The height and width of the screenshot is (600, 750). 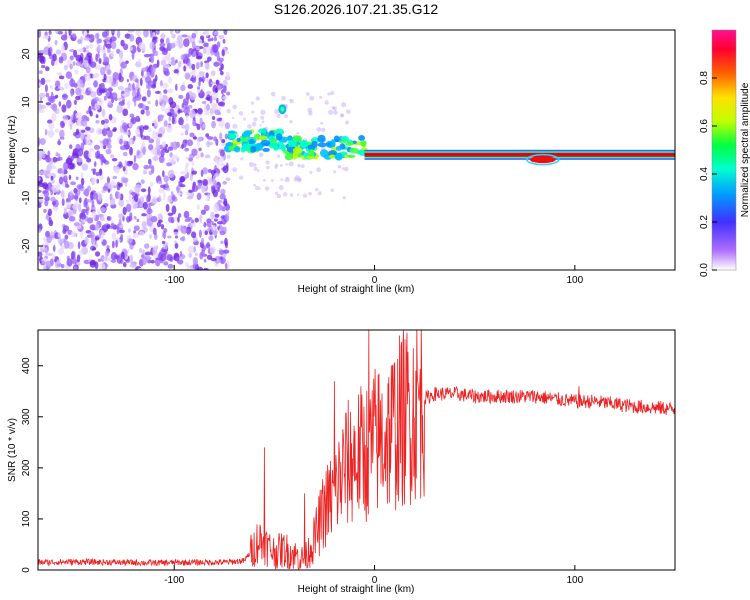 I want to click on snr-x-label: Height of straight line (km), so click(x=356, y=589).